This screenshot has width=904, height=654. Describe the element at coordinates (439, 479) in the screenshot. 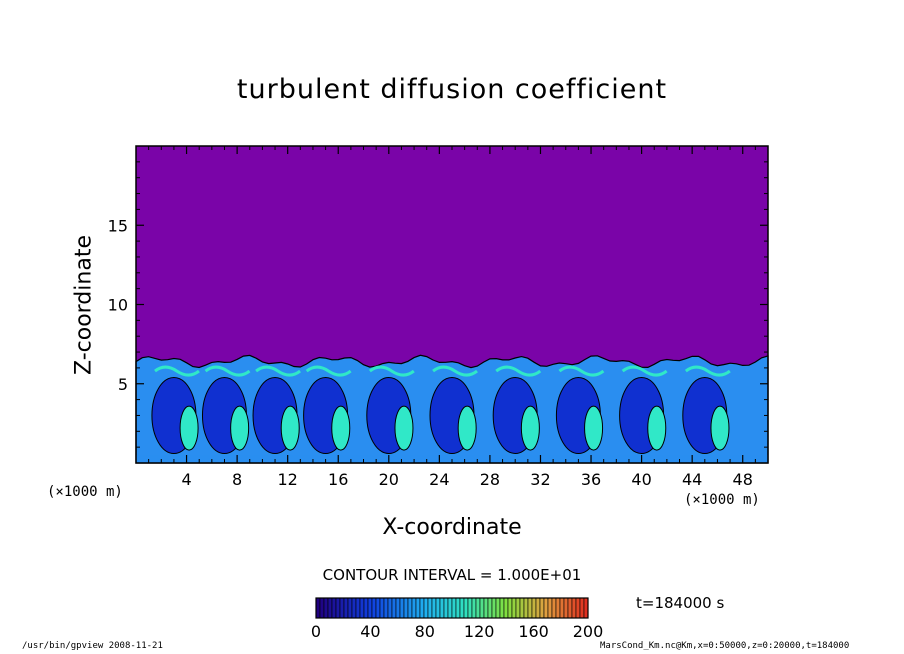

I see `x-tick-label: 24` at that location.